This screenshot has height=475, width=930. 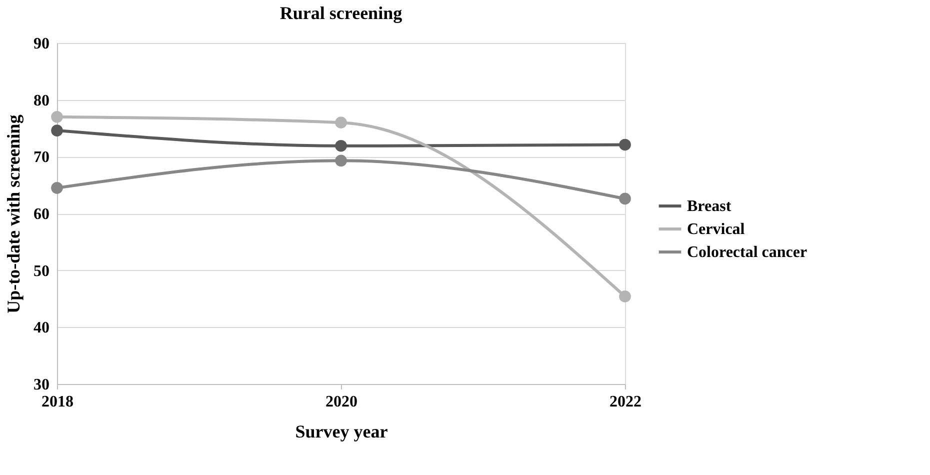 What do you see at coordinates (42, 157) in the screenshot?
I see `y-tick-label: 70` at bounding box center [42, 157].